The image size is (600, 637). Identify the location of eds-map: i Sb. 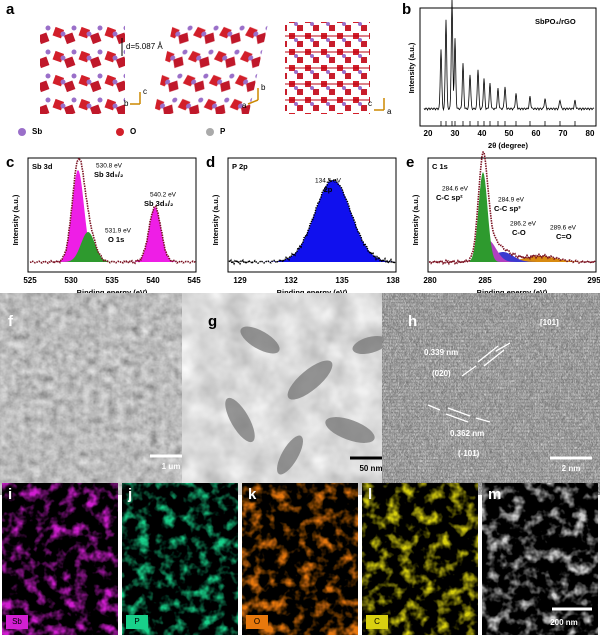
(60, 559).